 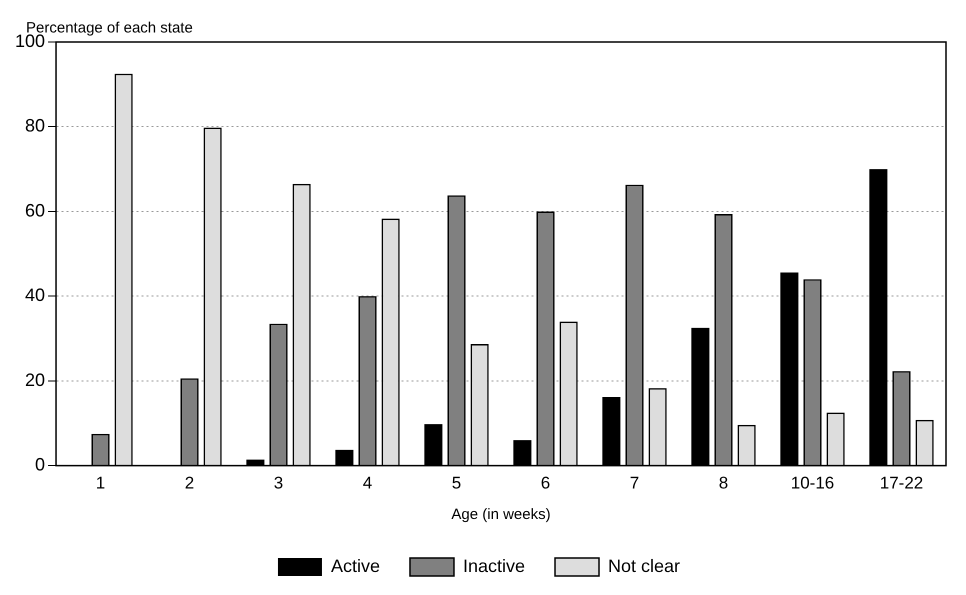 I want to click on x-tick-label: 7, so click(x=635, y=482).